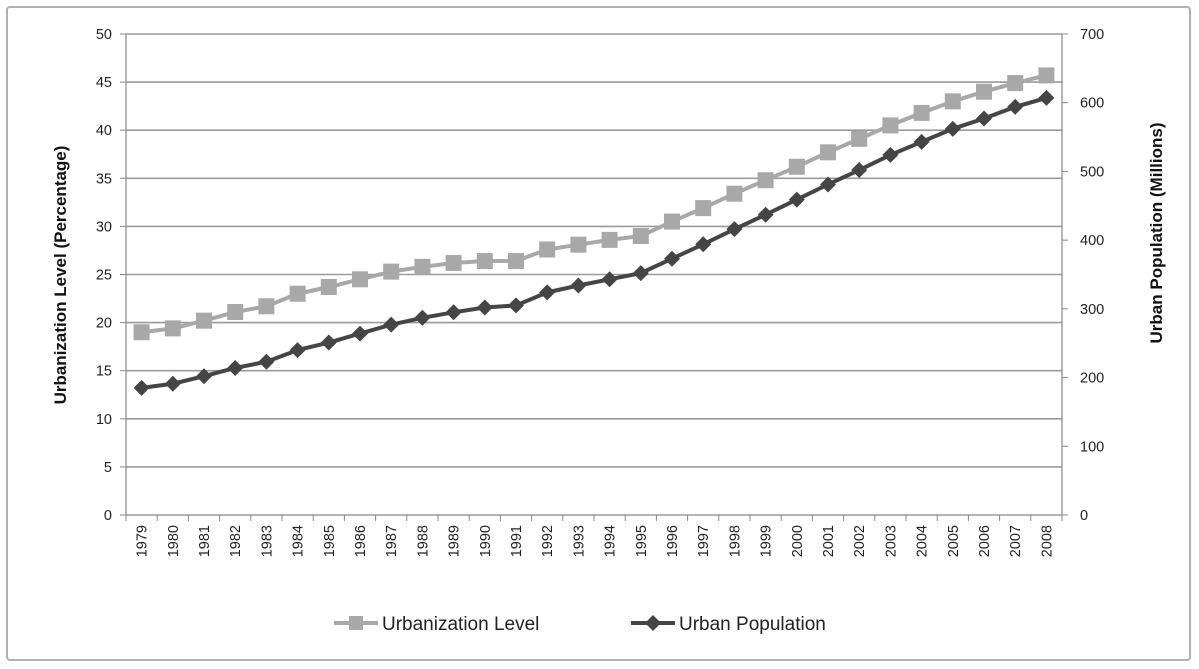 Image resolution: width=1199 pixels, height=669 pixels. Describe the element at coordinates (108, 468) in the screenshot. I see `y-tick-label-left: 5` at that location.